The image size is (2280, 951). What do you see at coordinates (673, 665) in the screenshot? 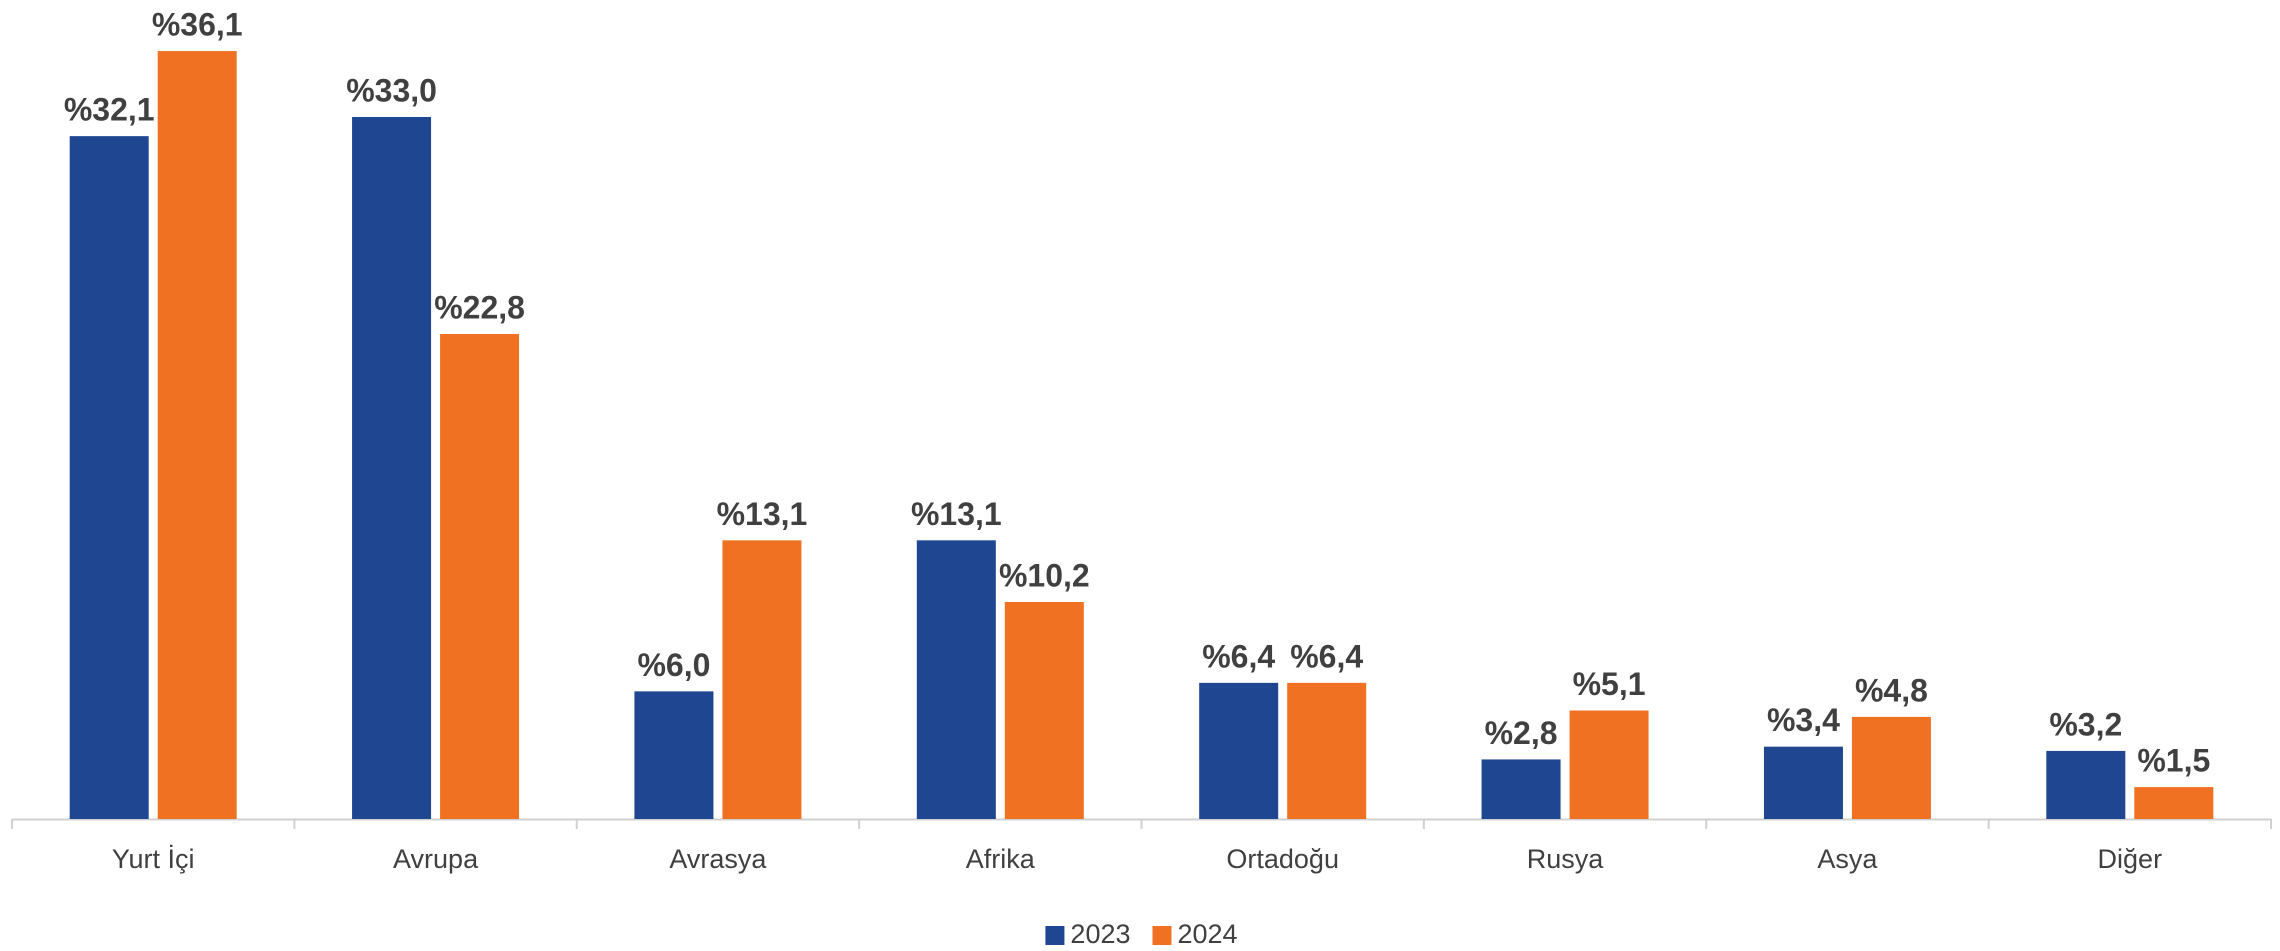
I see `value-label: %6,0` at bounding box center [673, 665].